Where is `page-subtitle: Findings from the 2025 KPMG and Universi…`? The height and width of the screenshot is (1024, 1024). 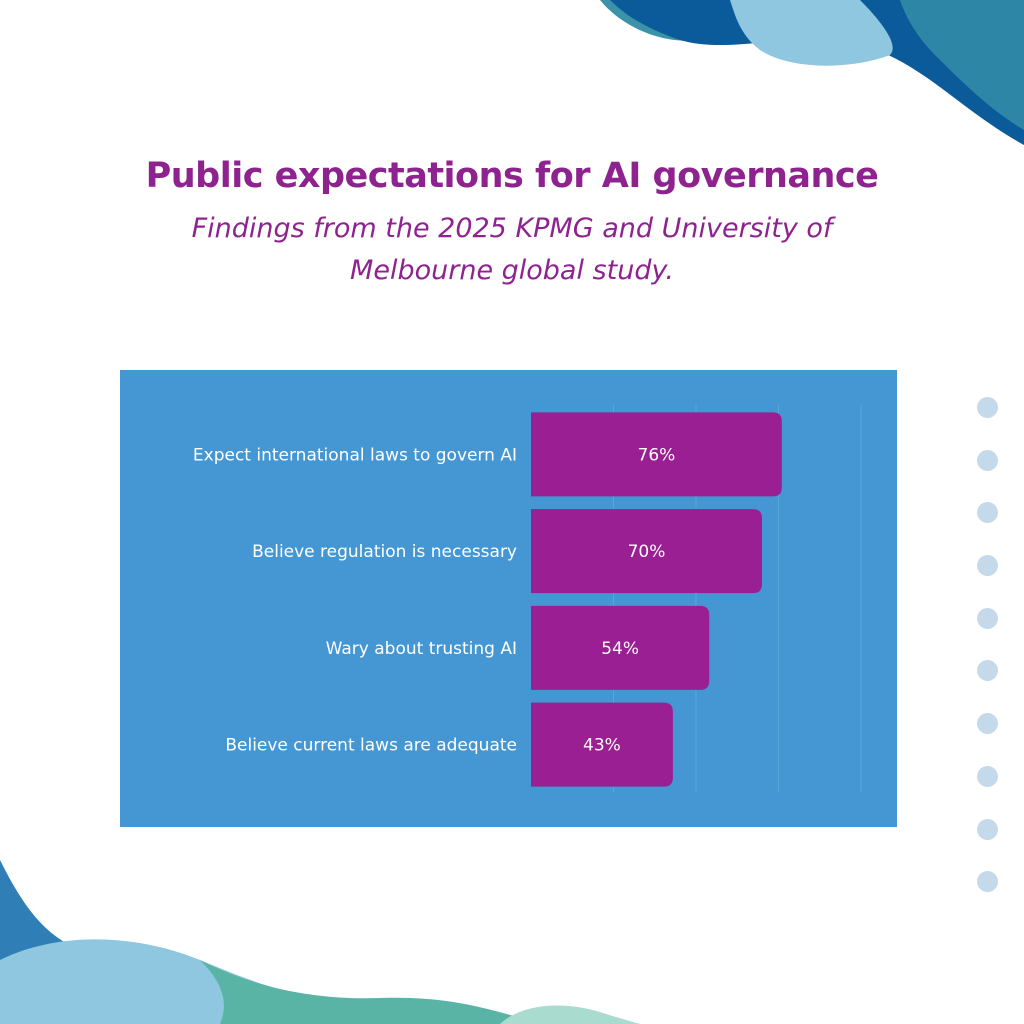
page-subtitle: Findings from the 2025 KPMG and Universi… is located at coordinates (512, 249).